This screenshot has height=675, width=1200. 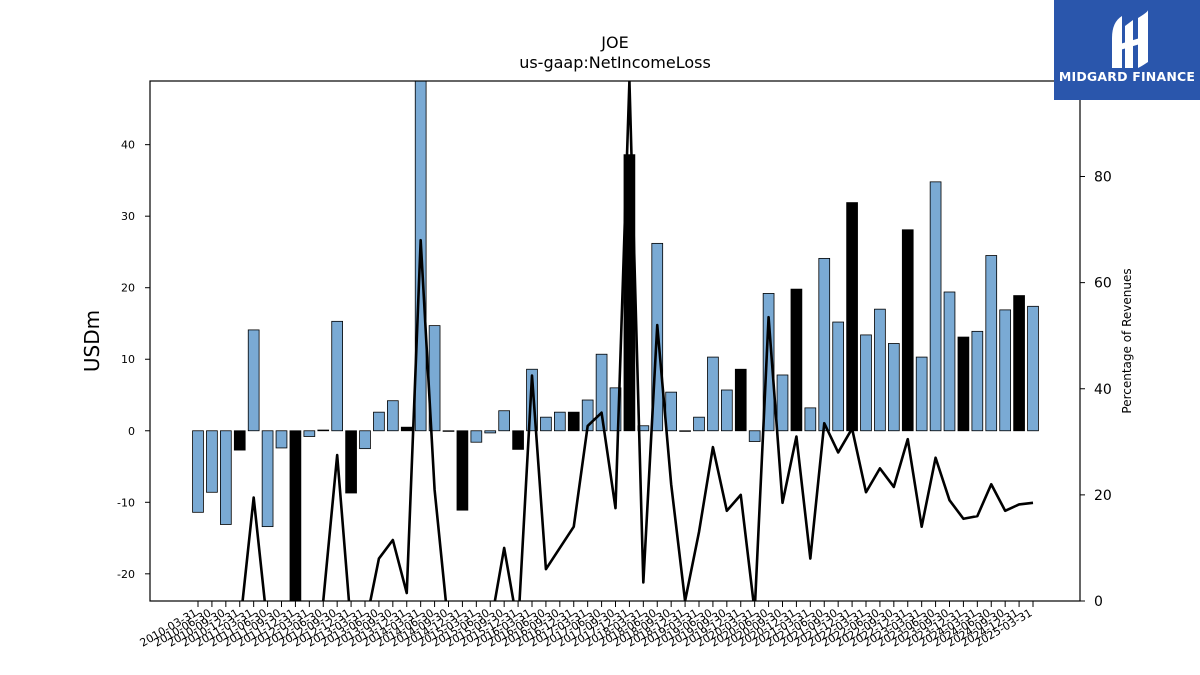 What do you see at coordinates (1098, 602) in the screenshot?
I see `y2-tick-label: 0` at bounding box center [1098, 602].